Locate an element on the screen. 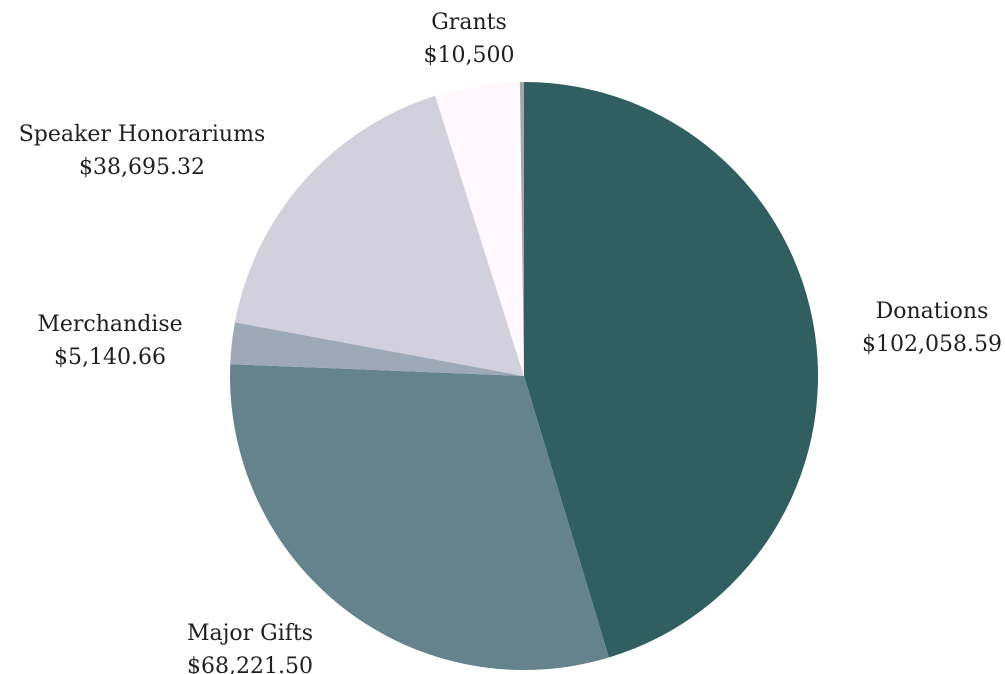 This screenshot has width=1005, height=674. slice-value-merchandise: $5,140.66 is located at coordinates (110, 357).